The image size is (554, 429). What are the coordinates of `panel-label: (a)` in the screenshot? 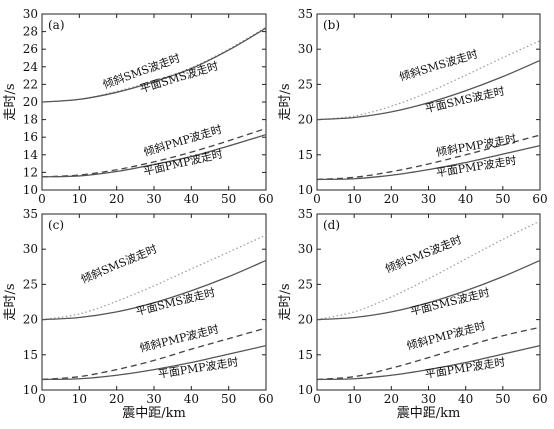 It's located at (56, 25).